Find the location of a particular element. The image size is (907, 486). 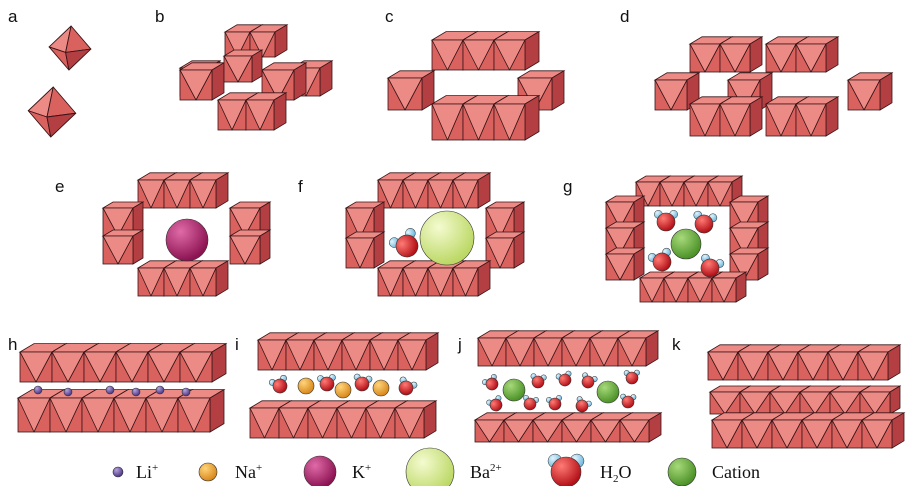

k-ion is located at coordinates (187, 240).